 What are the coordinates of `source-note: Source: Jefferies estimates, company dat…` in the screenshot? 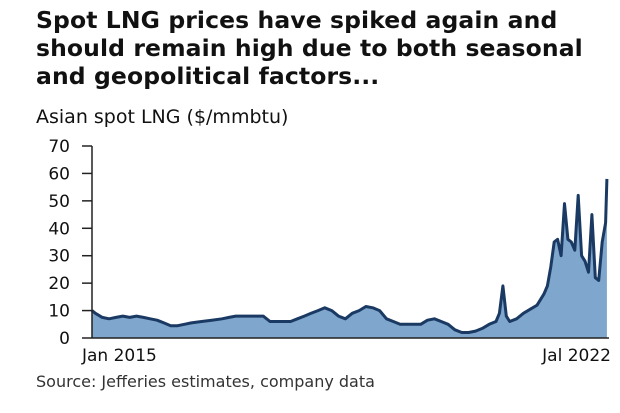 It's located at (205, 381).